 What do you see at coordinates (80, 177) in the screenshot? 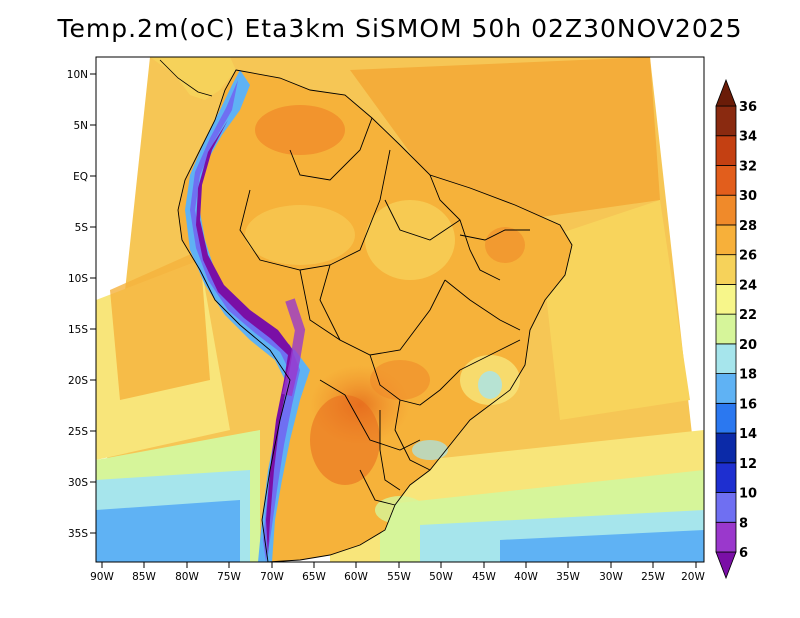
I see `lat-label-eq: EQ` at bounding box center [80, 177].